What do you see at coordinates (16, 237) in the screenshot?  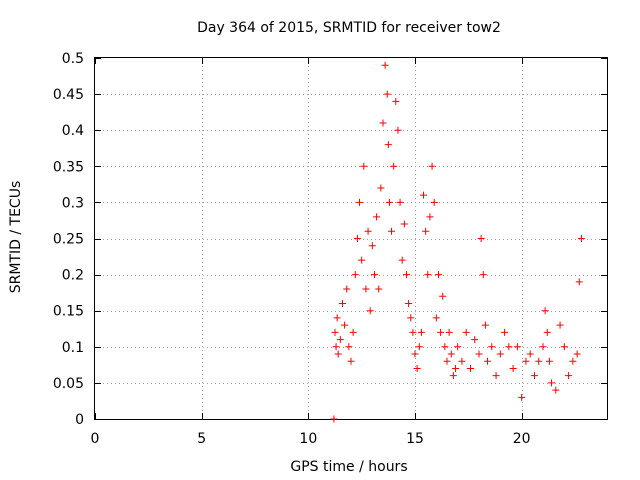 I see `y-axis-label: SRMTID / TECUs` at bounding box center [16, 237].